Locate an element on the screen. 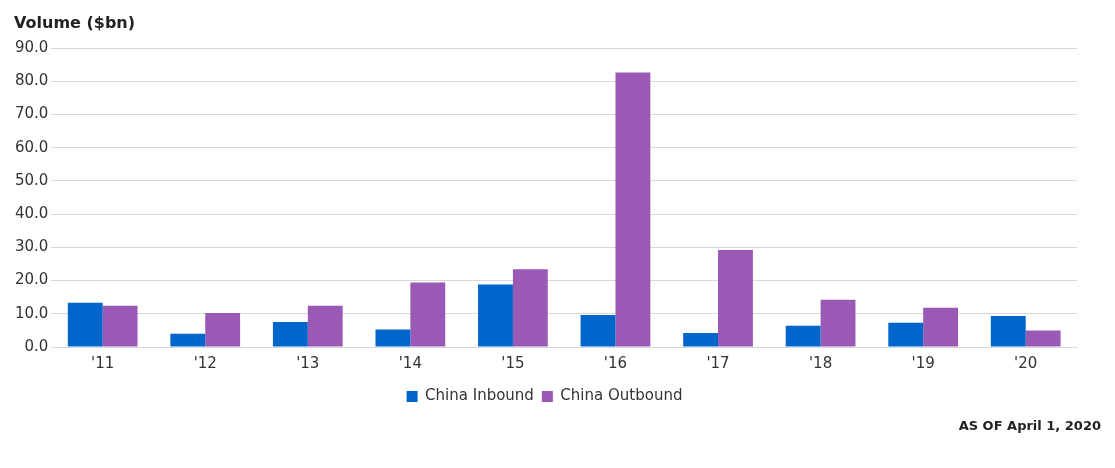 This screenshot has height=468, width=1115. x-tick-label: '18 is located at coordinates (820, 362).